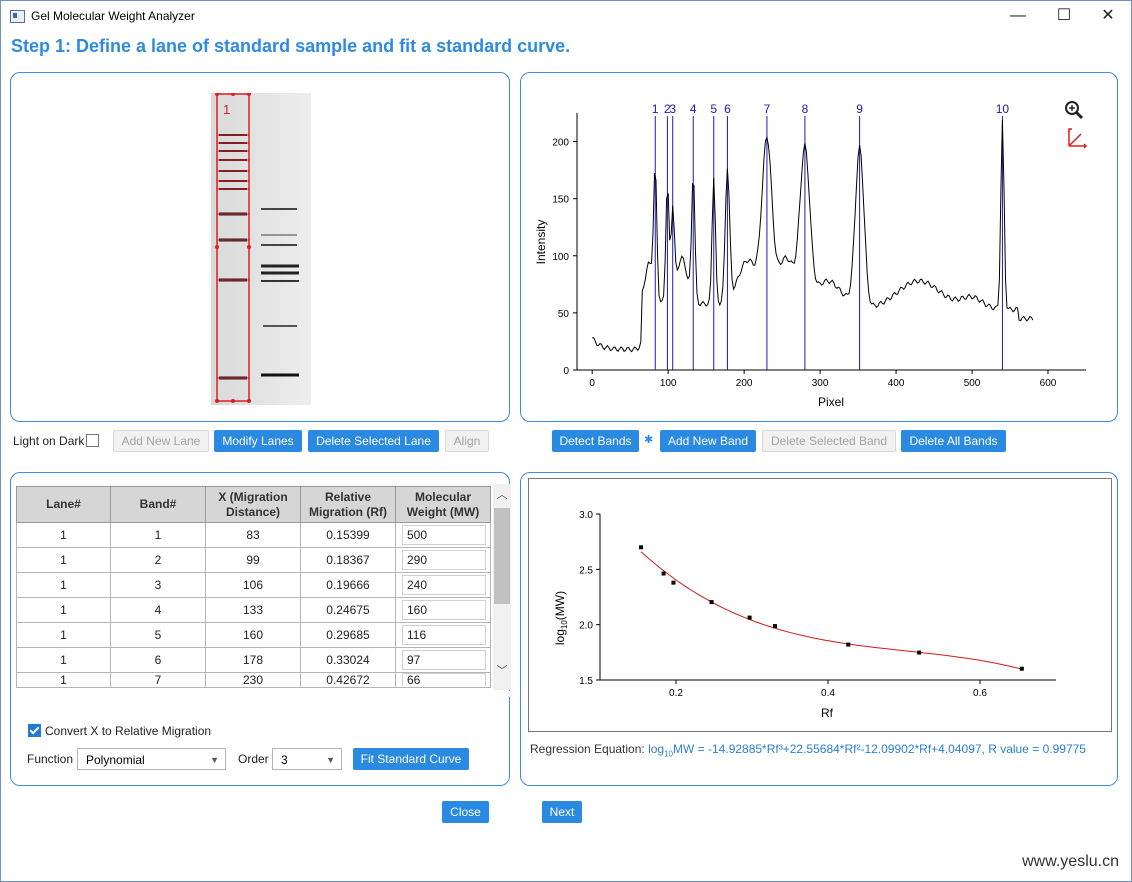  What do you see at coordinates (672, 109) in the screenshot?
I see `band-label: 3` at bounding box center [672, 109].